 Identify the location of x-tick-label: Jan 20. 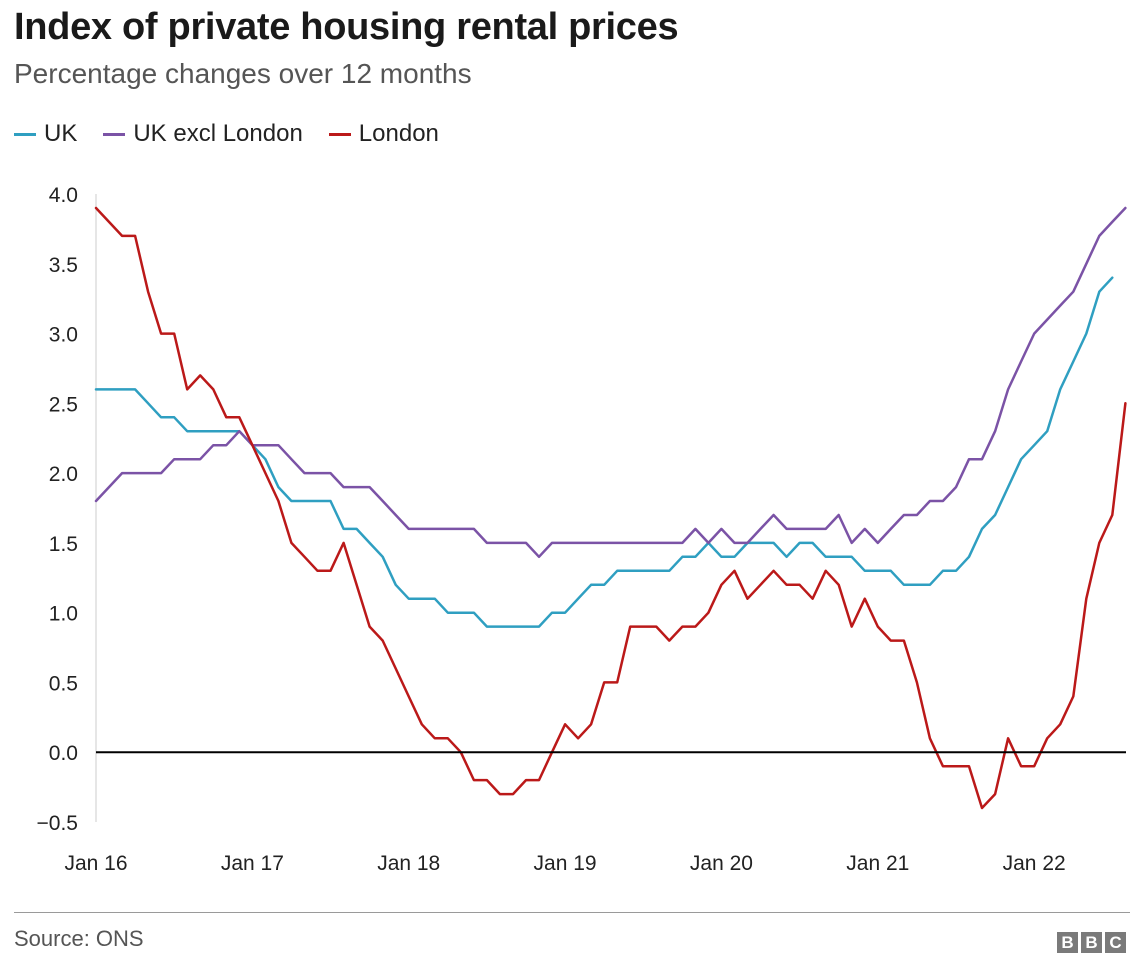
(721, 863).